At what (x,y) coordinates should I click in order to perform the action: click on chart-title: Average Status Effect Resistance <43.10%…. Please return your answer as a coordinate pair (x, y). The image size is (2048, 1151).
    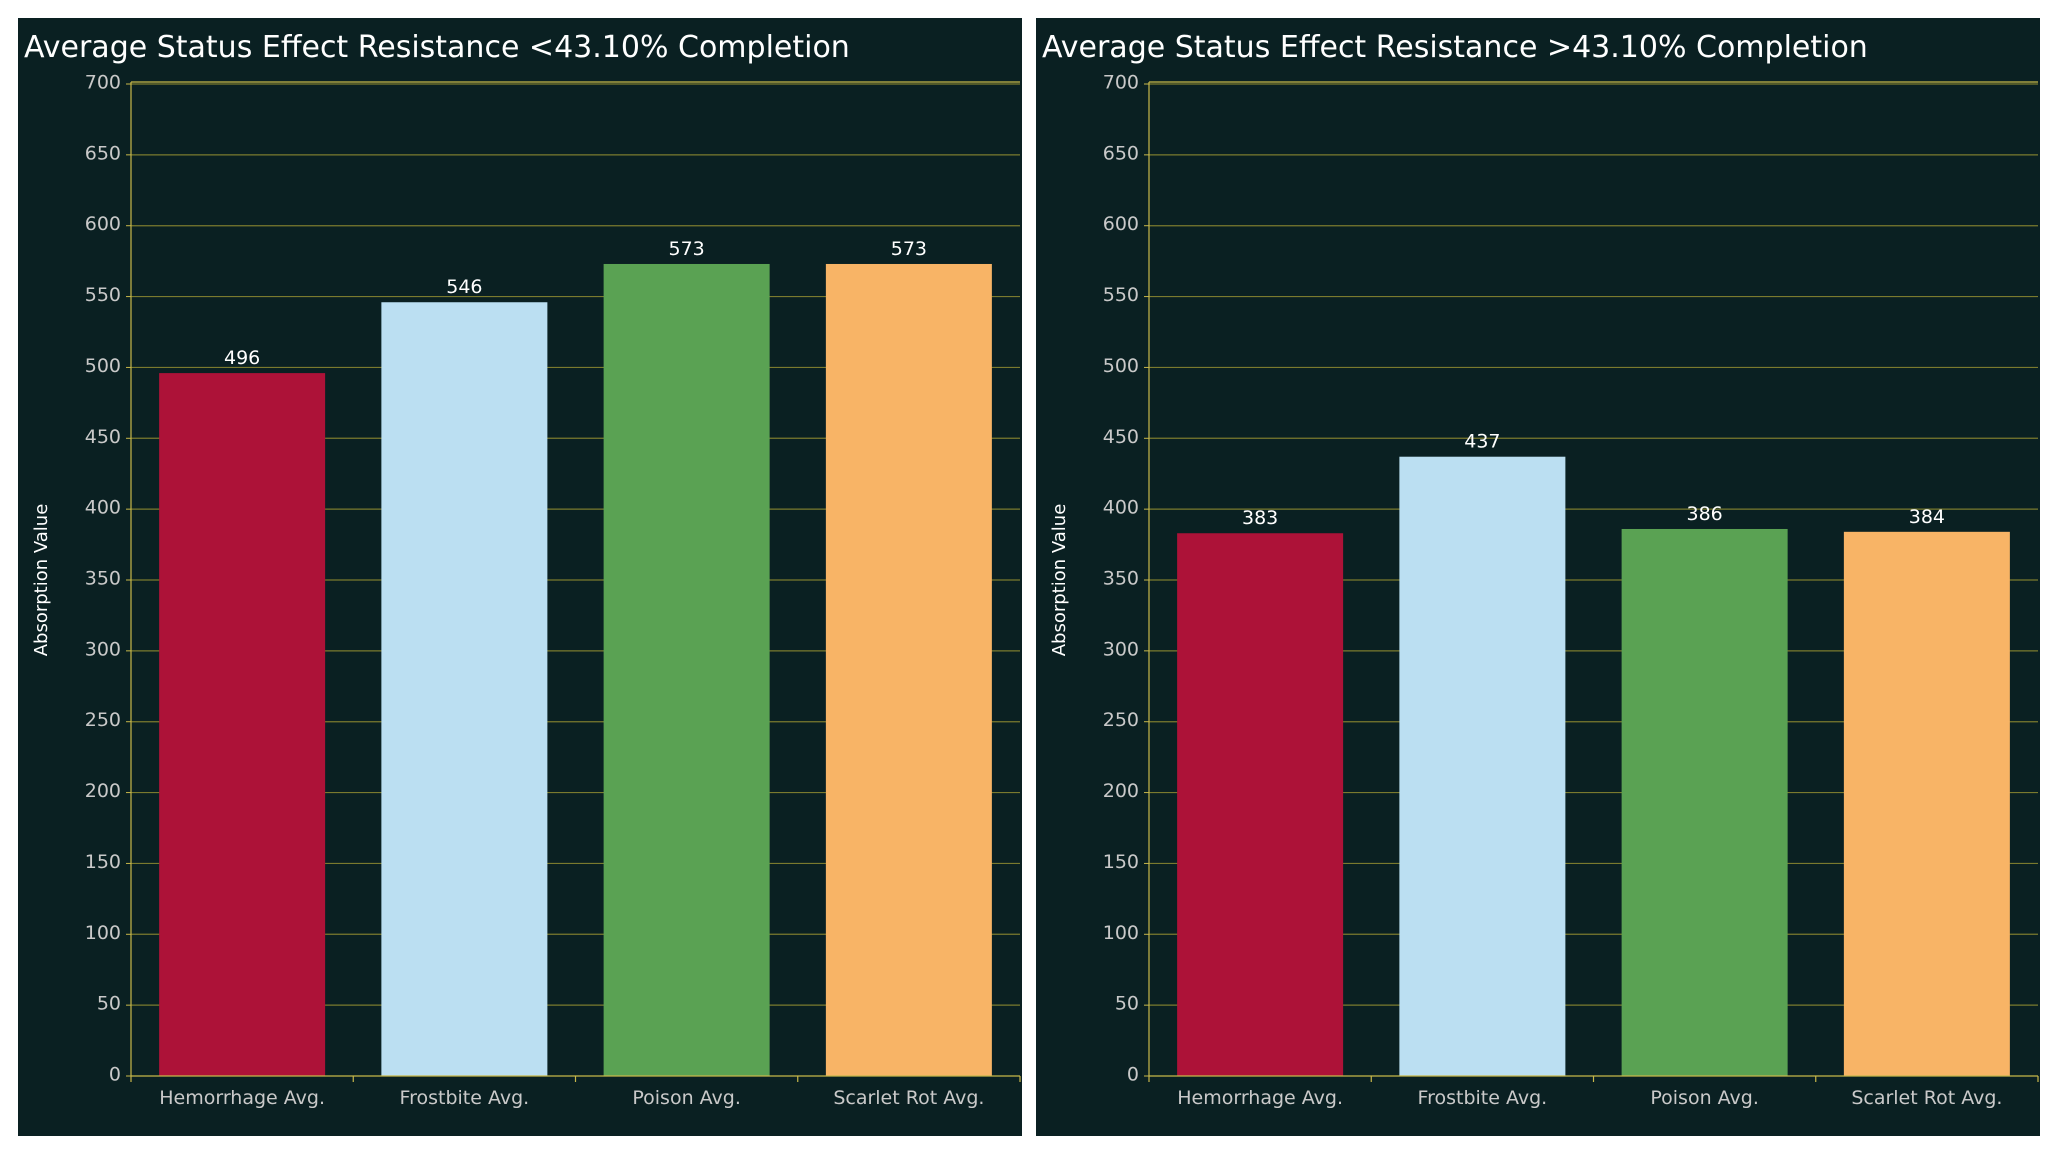
    Looking at the image, I should click on (437, 47).